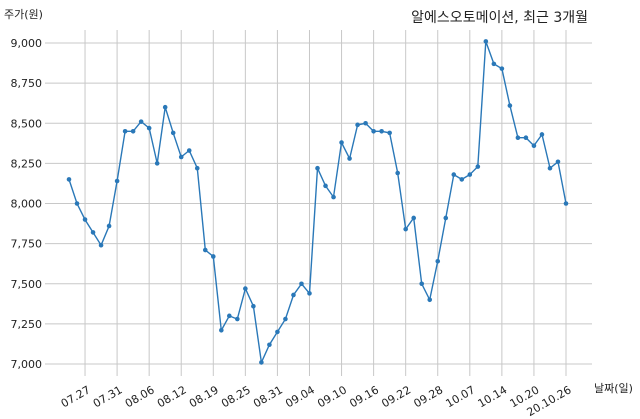 The width and height of the screenshot is (640, 419). Describe the element at coordinates (268, 396) in the screenshot. I see `x-tick-label: 08.31` at that location.